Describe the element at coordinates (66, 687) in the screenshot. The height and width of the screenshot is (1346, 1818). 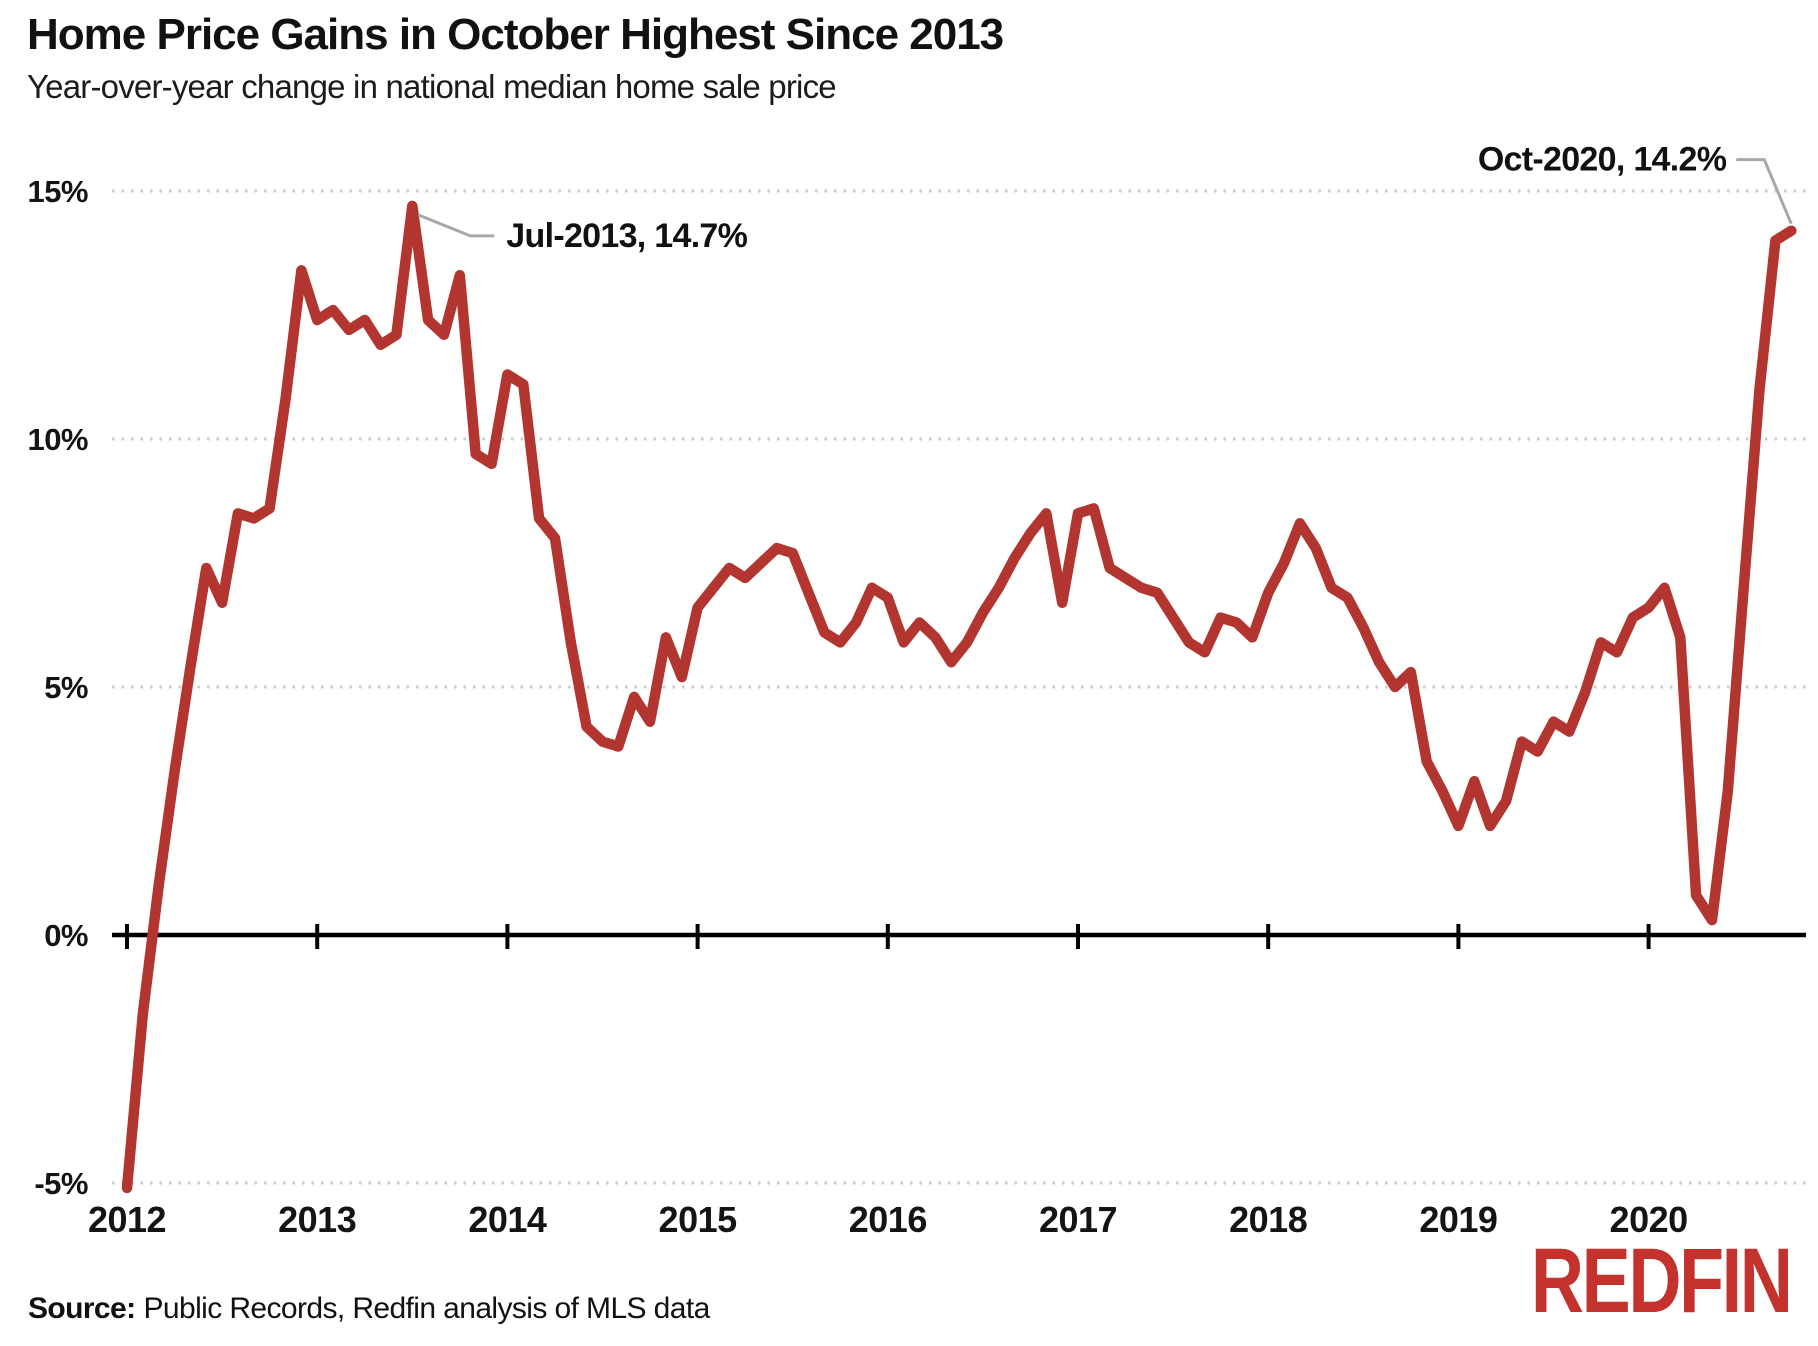
I see `y-axis-label: 5%` at that location.